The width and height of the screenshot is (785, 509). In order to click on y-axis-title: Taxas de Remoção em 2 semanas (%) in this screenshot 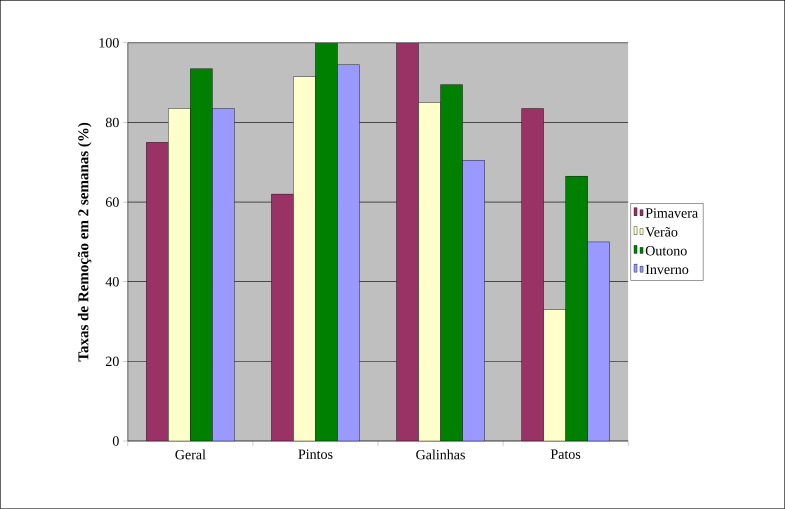, I will do `click(85, 242)`.